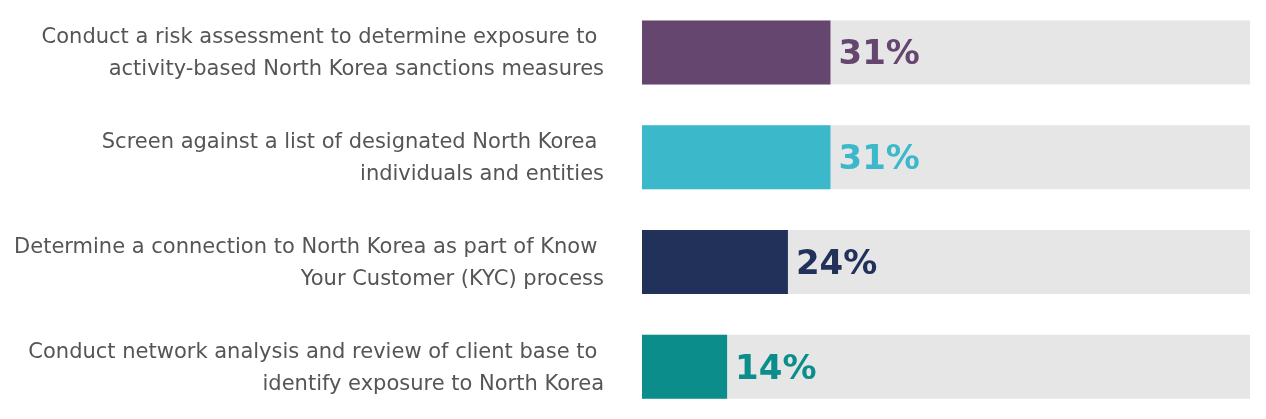  What do you see at coordinates (322, 52) in the screenshot?
I see `y-tick-label: Conduct a risk assessment to determine exposure to activity-based North Korea sanctions measures` at bounding box center [322, 52].